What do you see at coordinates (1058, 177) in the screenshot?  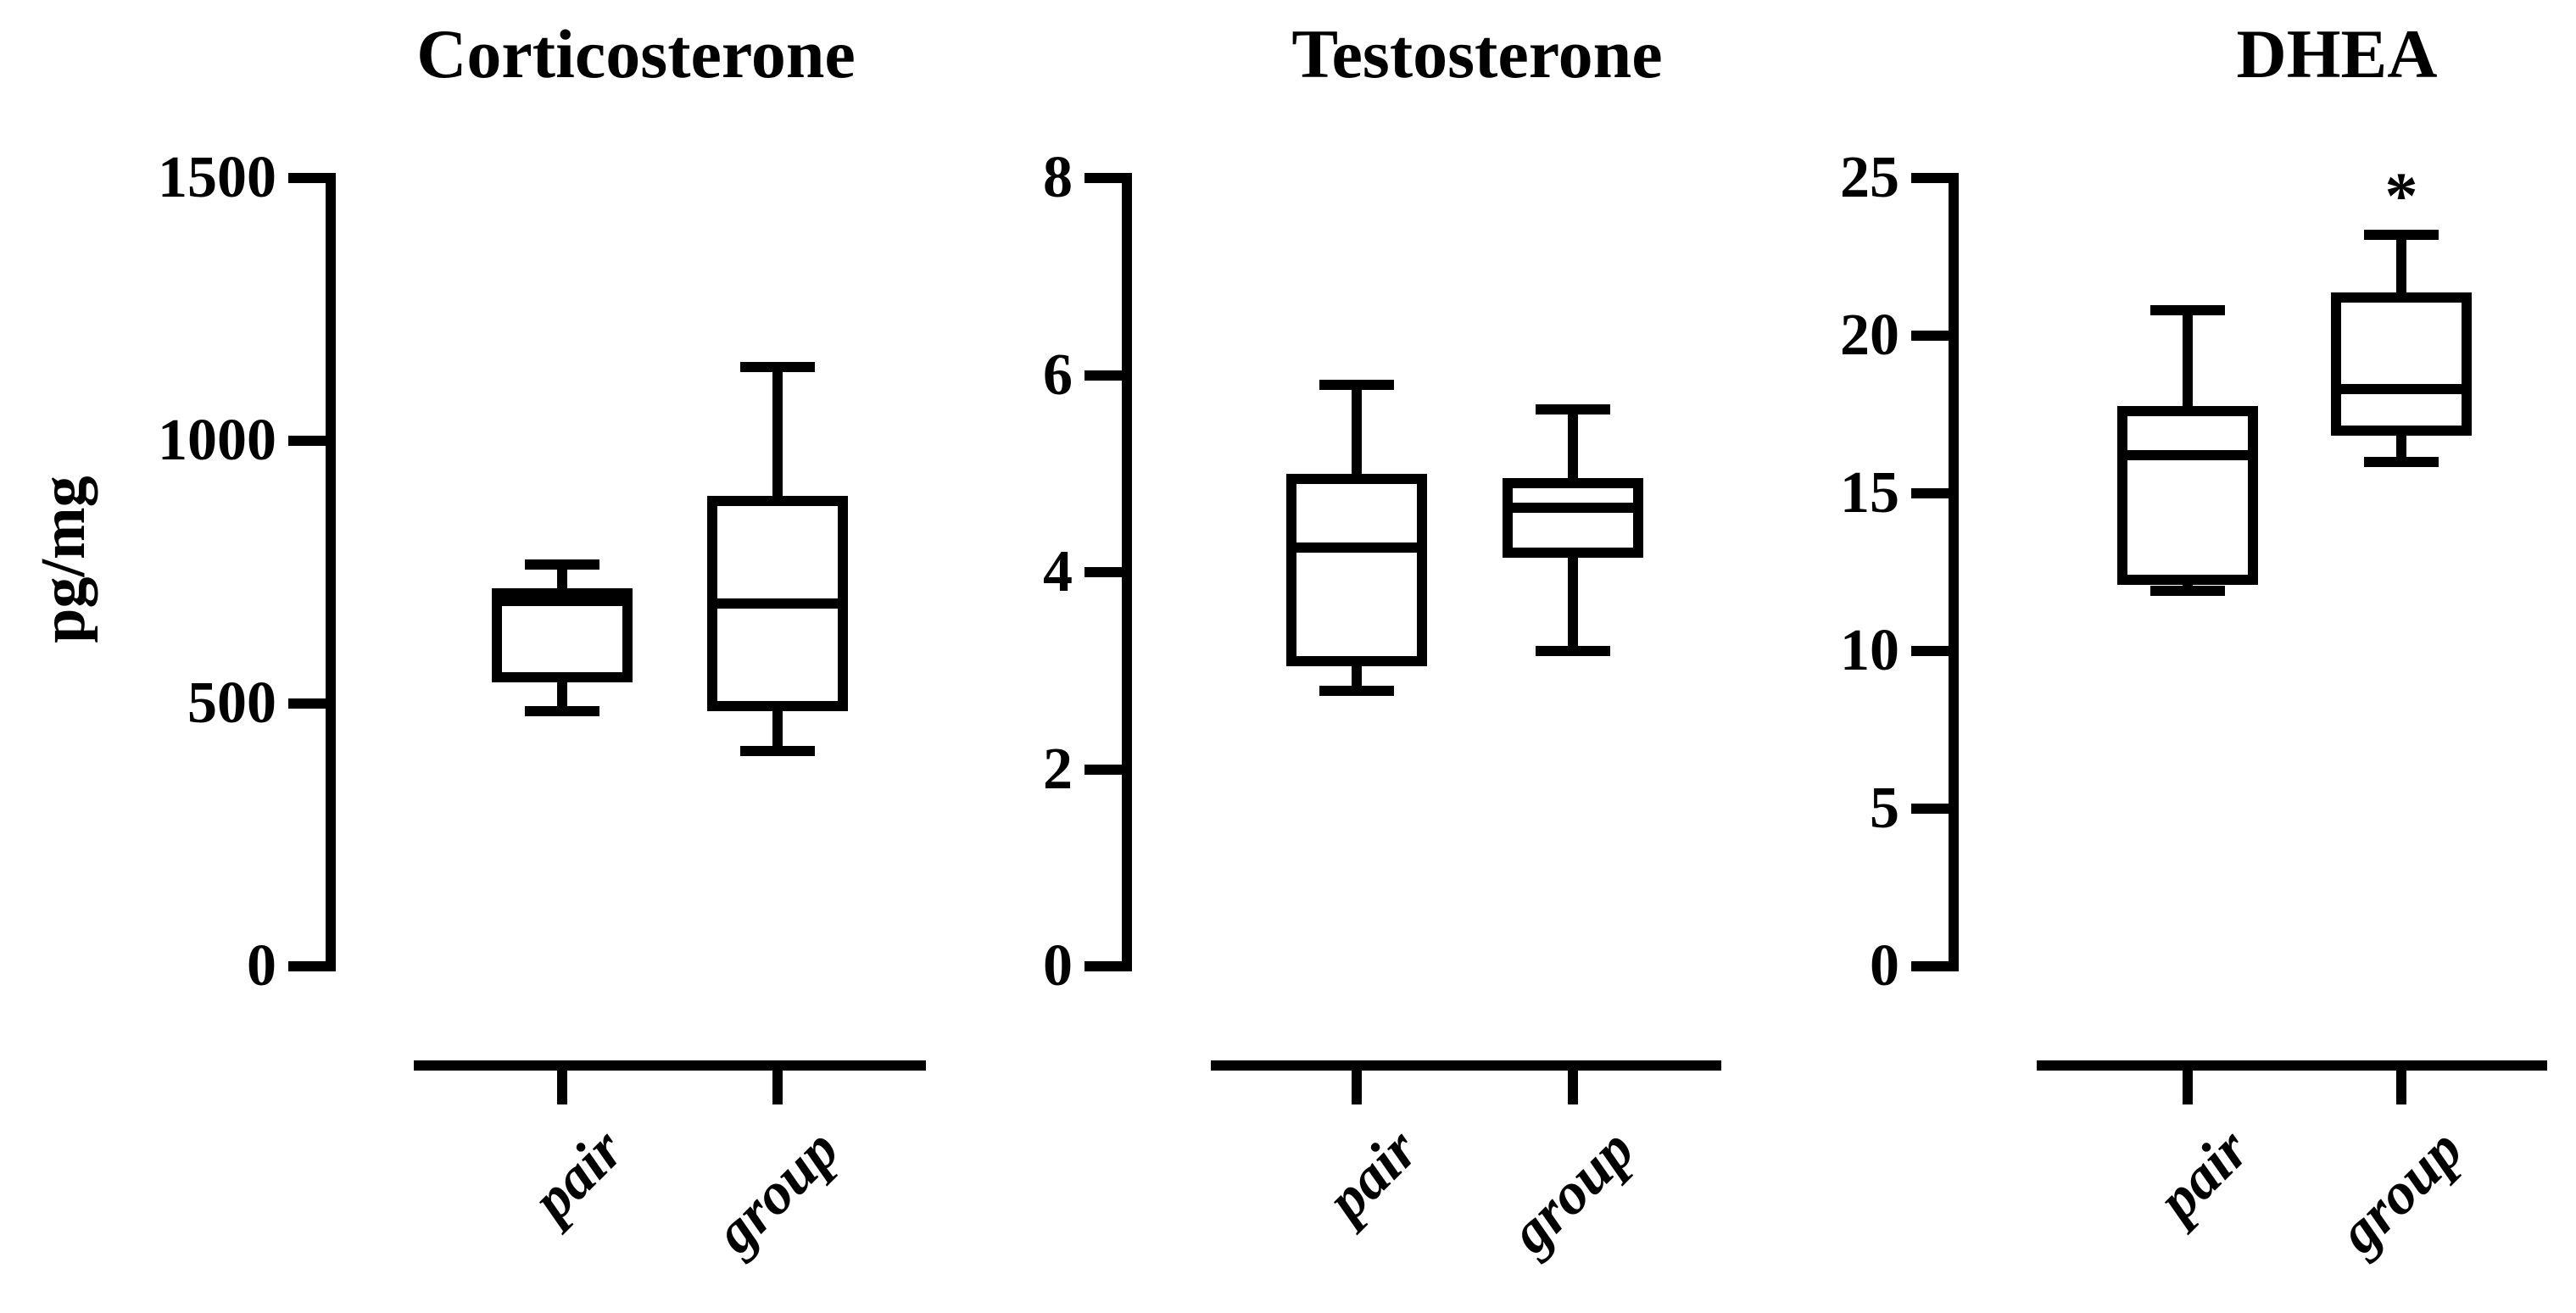 I see `y-tick-label: 8` at bounding box center [1058, 177].